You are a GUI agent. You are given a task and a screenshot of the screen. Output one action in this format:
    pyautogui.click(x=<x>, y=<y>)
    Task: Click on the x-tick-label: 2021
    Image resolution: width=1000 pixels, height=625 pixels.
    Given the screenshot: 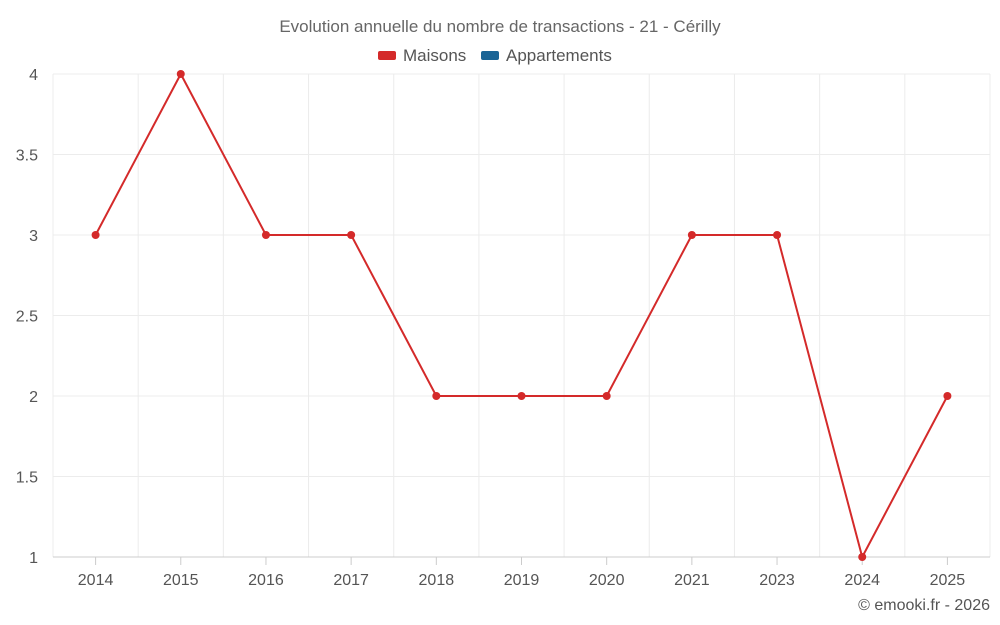 What is the action you would take?
    pyautogui.click(x=692, y=580)
    